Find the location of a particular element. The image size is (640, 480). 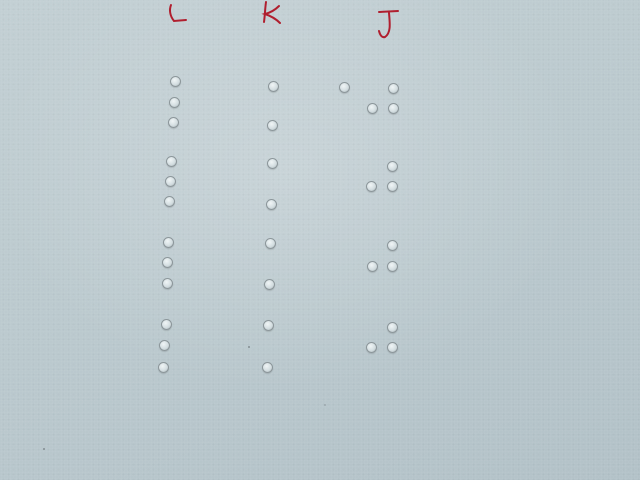

l-letter-label is located at coordinates (178, 13).